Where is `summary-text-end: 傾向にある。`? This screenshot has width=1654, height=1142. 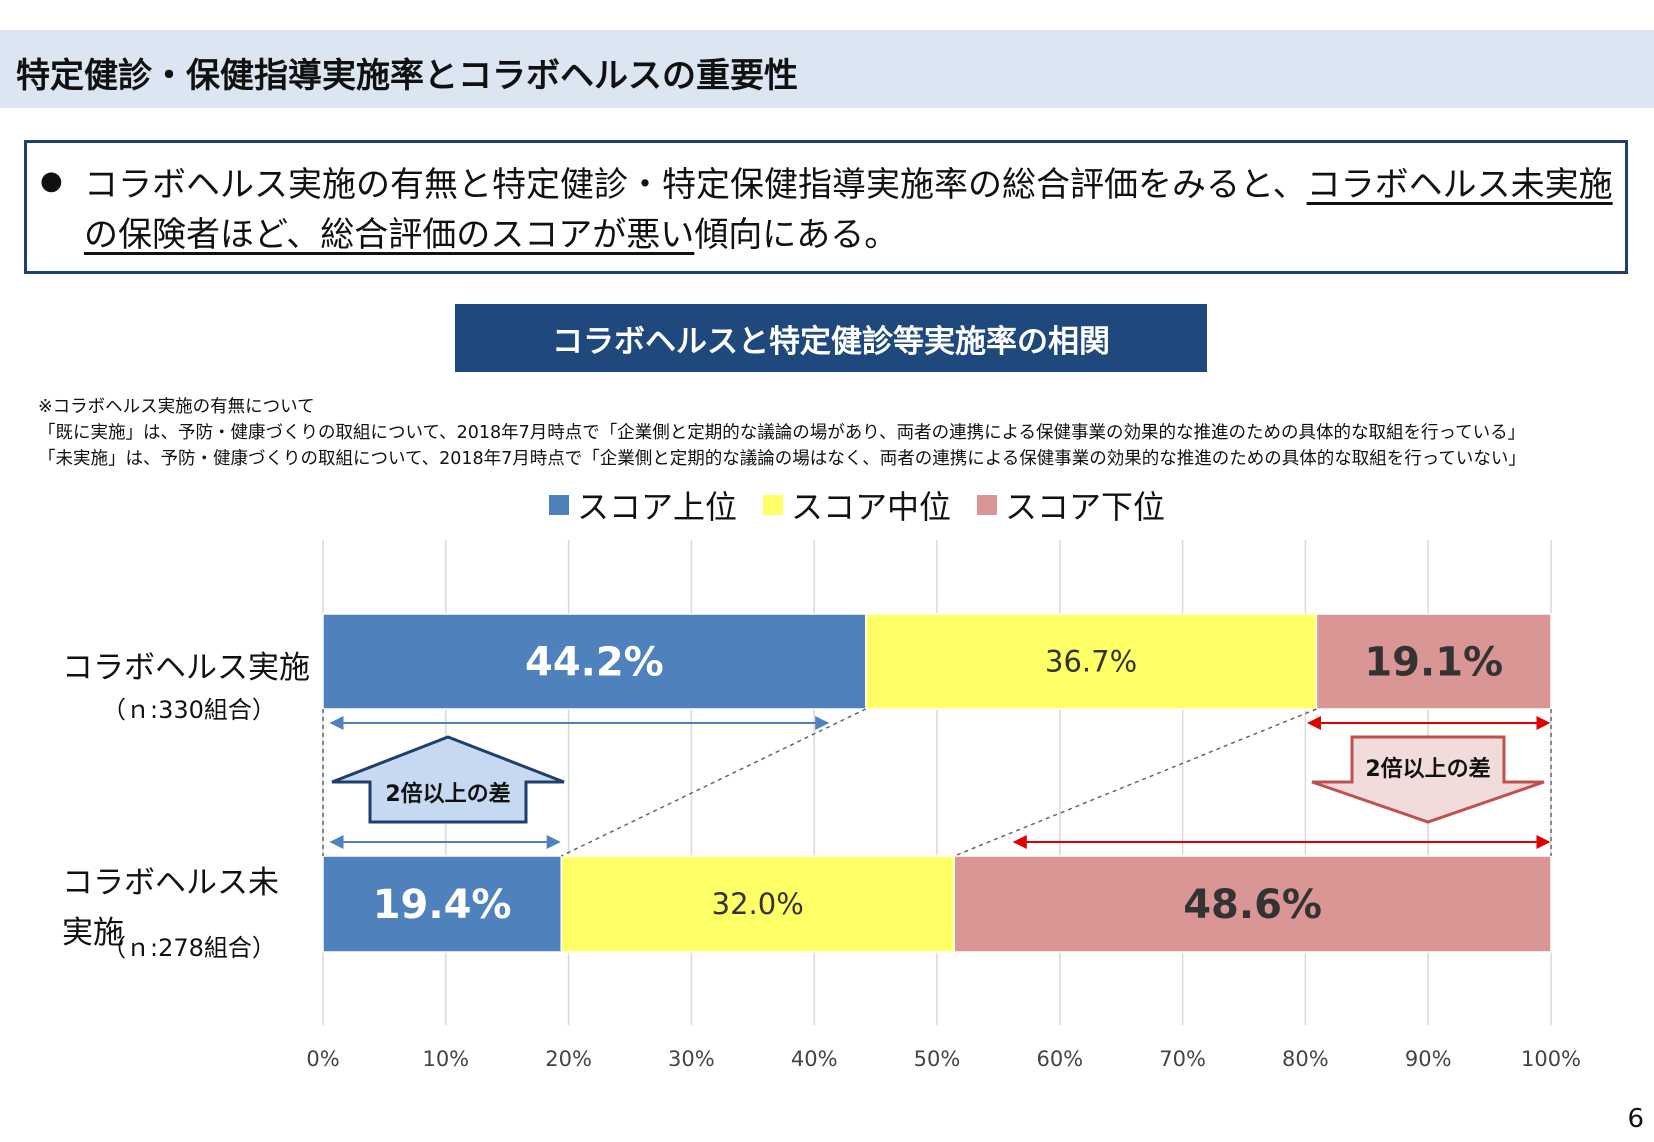 summary-text-end: 傾向にある。 is located at coordinates (796, 235).